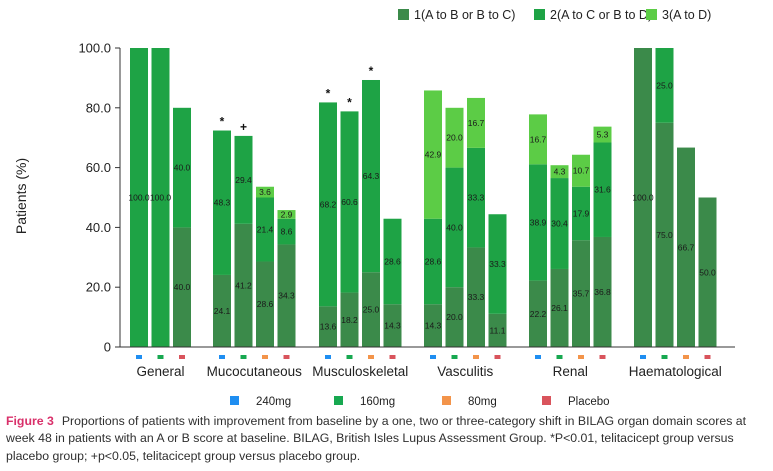 Image resolution: width=773 pixels, height=471 pixels. What do you see at coordinates (433, 155) in the screenshot?
I see `data-label: 42.9` at bounding box center [433, 155].